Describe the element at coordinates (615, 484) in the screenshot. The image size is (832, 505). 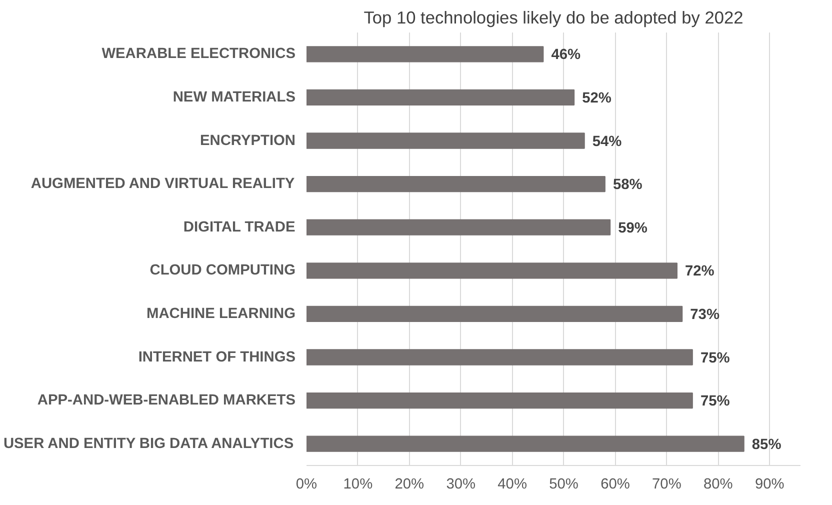
I see `x-tick-label: 60%` at that location.